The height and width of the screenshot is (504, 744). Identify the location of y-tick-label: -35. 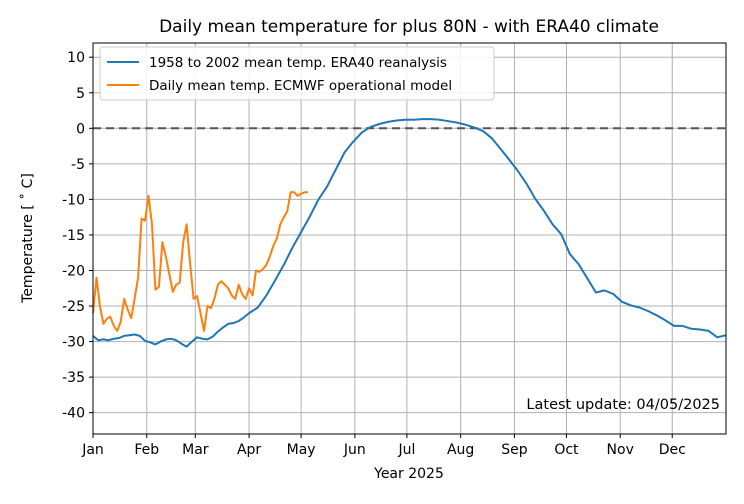
(73, 378).